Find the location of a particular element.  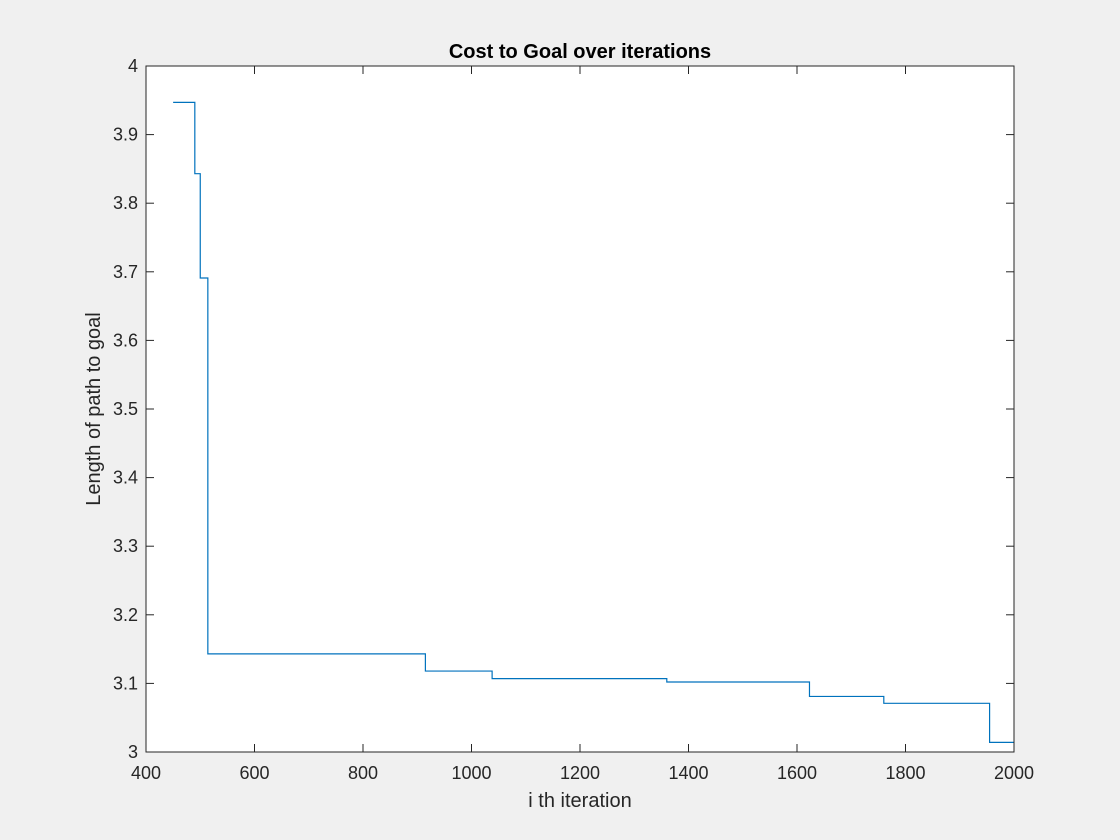

y-tick-label: 3.1 is located at coordinates (125, 683).